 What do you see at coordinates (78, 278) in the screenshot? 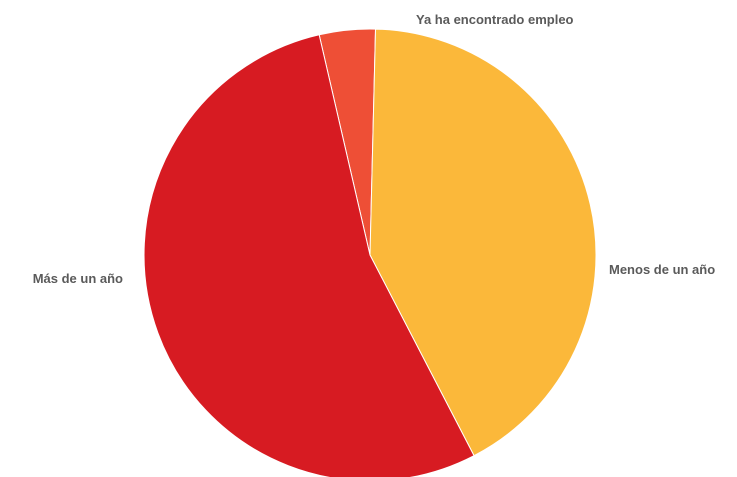
I see `slice-label-mas-de-un-ano: Más de un año` at bounding box center [78, 278].